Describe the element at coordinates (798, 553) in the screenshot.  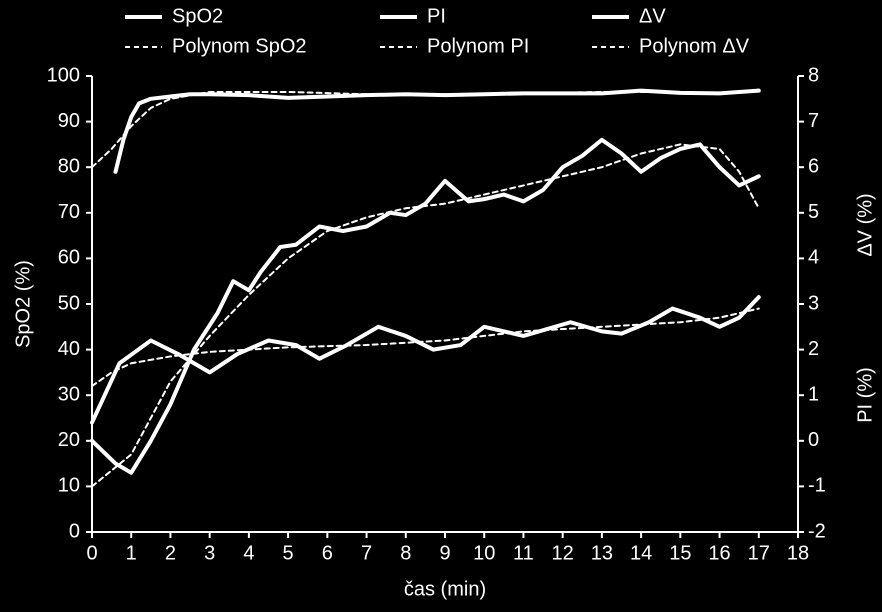
I see `x-tick-label: 18` at that location.